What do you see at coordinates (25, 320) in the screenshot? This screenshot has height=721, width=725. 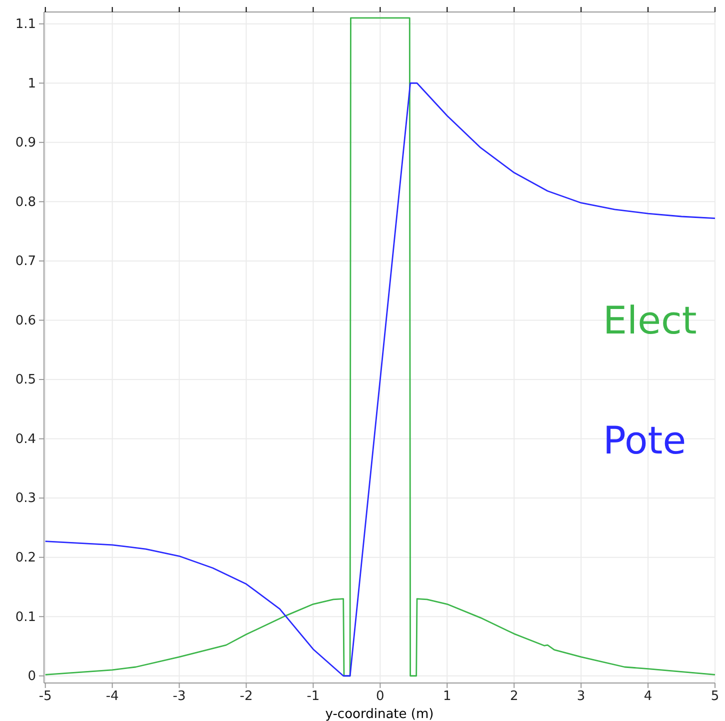 I see `y-tick-label: 0.6` at bounding box center [25, 320].